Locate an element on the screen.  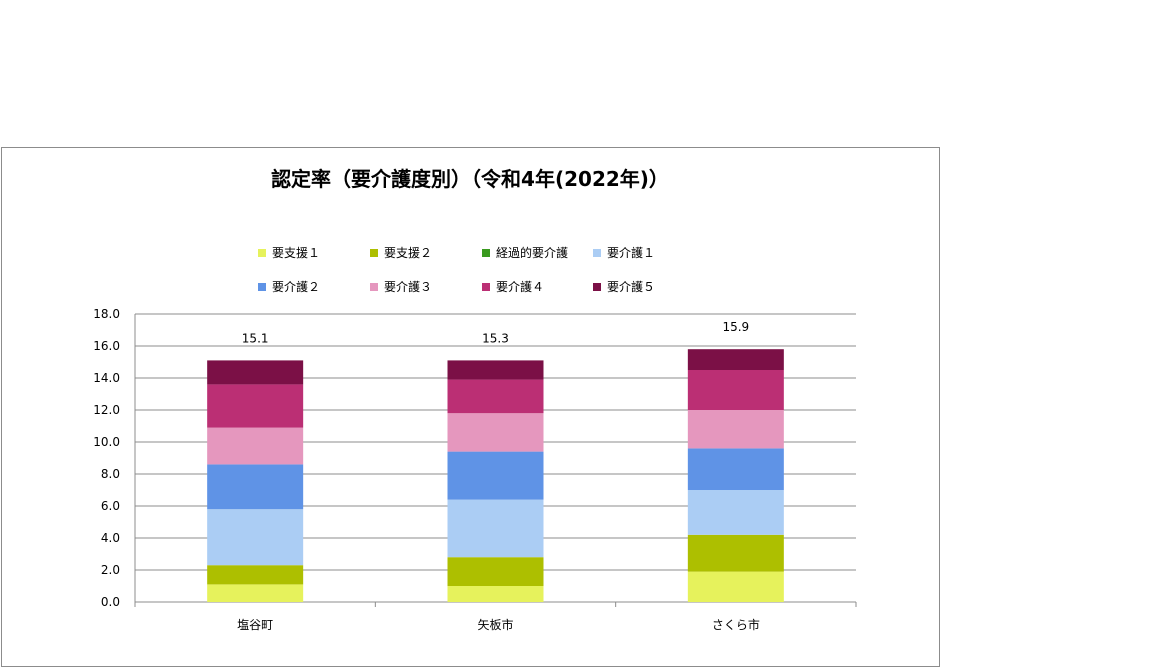
legend-label: 要介護２ is located at coordinates (296, 287).